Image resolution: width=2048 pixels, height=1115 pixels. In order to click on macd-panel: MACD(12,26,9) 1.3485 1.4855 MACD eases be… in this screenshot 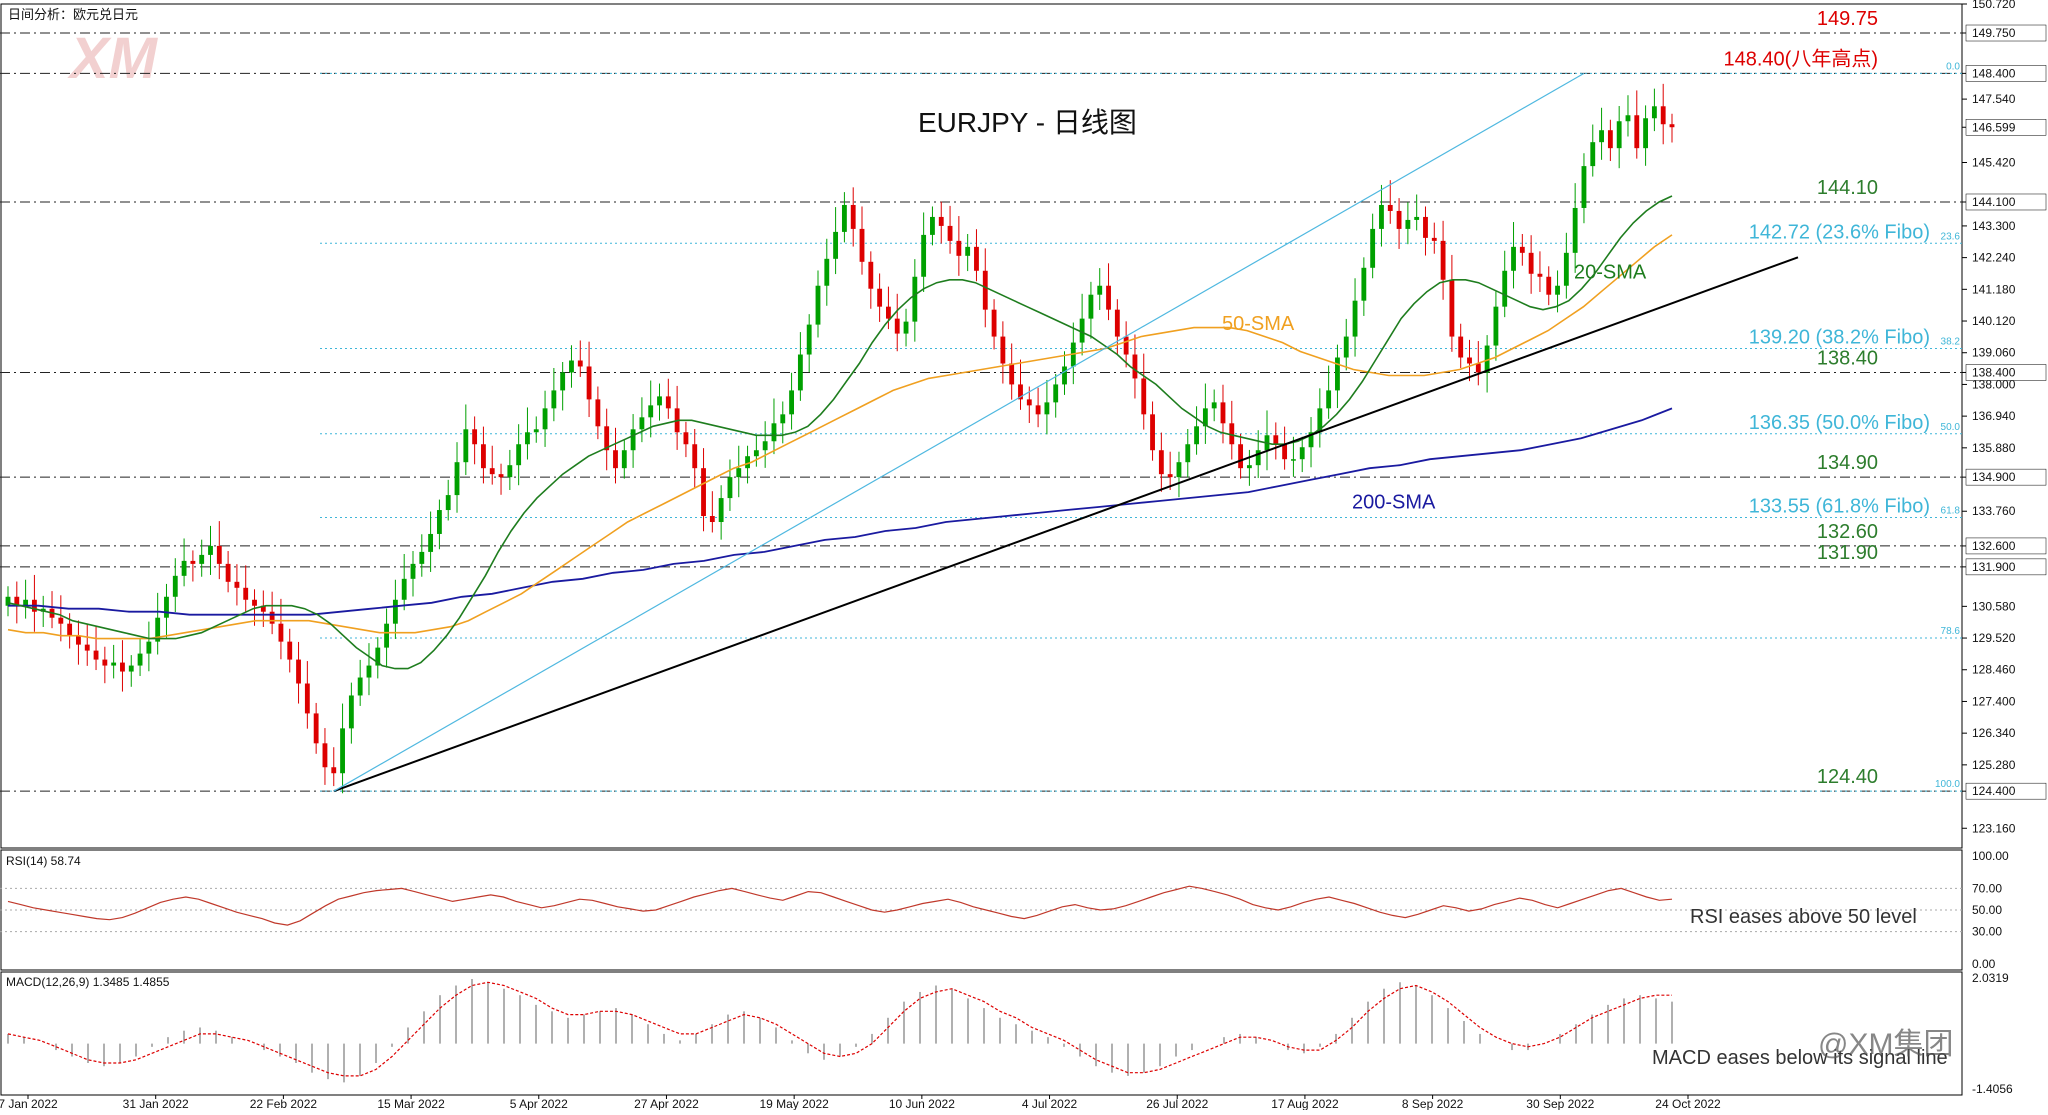, I will do `click(981, 1033)`.